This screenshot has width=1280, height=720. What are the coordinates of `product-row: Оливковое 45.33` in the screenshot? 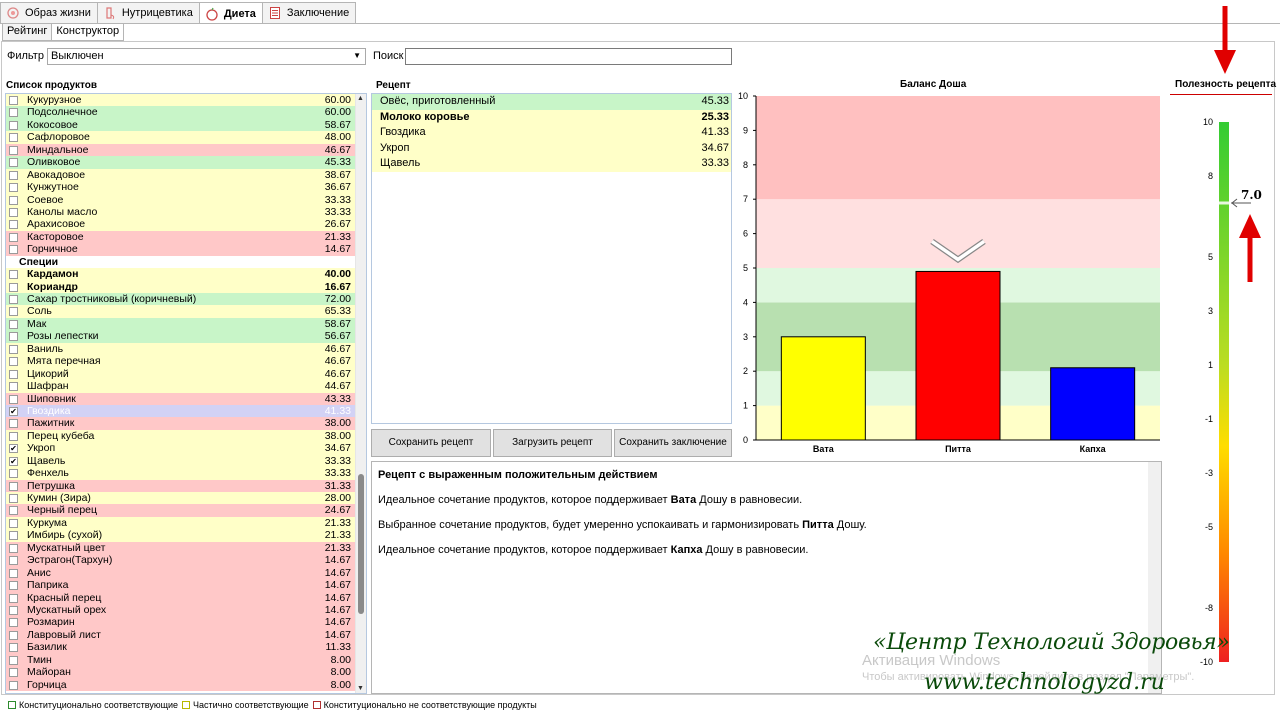 It's located at (186, 162).